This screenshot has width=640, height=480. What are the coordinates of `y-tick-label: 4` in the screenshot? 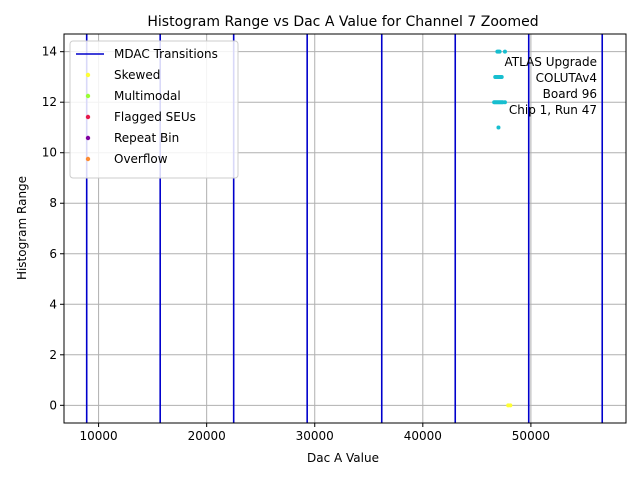 It's located at (53, 304).